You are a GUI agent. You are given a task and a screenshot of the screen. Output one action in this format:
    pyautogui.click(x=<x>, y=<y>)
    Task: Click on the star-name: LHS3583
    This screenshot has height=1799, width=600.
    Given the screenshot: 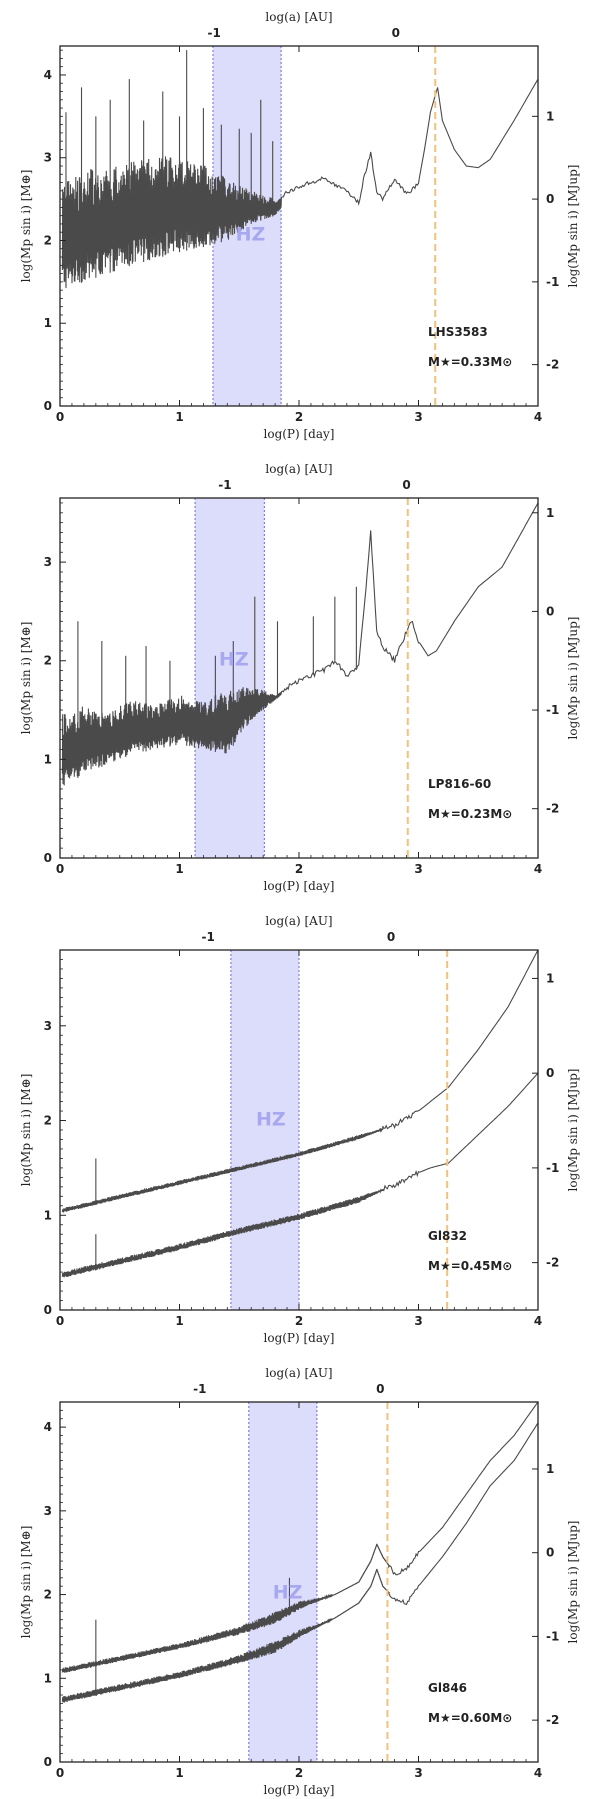 What is the action you would take?
    pyautogui.click(x=458, y=332)
    